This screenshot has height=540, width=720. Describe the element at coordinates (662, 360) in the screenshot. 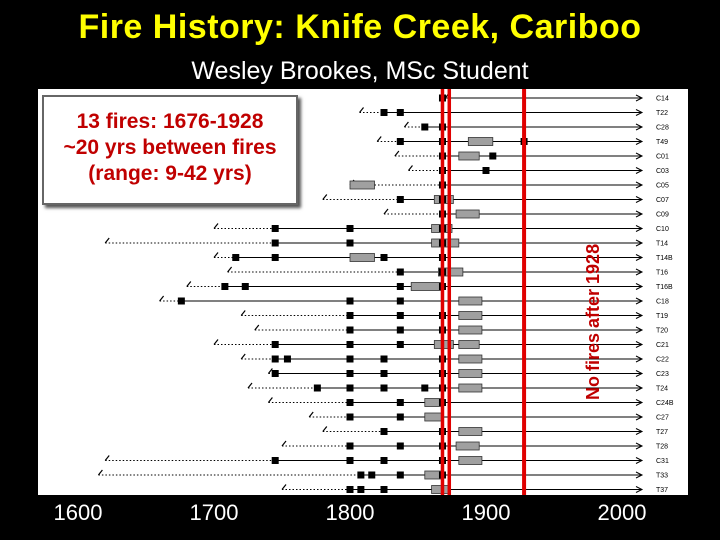

I see `tree-id-label: C22` at that location.